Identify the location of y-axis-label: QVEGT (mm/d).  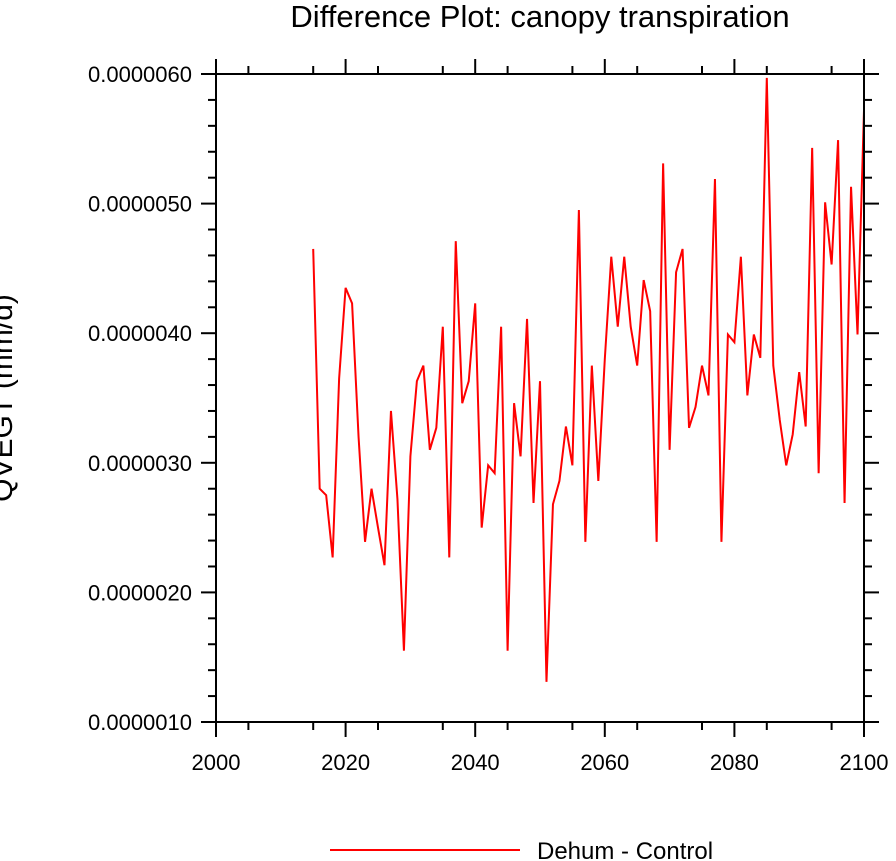
(9, 398).